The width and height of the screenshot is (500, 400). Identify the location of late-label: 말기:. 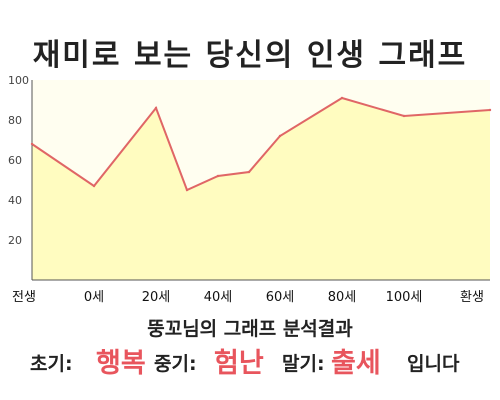
(303, 364).